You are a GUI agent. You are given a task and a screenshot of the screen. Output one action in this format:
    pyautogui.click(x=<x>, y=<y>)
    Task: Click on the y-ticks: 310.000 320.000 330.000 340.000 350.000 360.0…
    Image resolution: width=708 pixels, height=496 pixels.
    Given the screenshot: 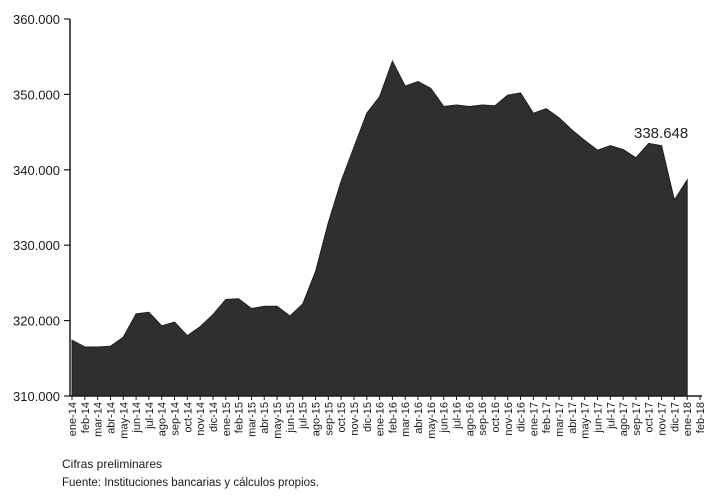 What is the action you would take?
    pyautogui.click(x=41, y=208)
    